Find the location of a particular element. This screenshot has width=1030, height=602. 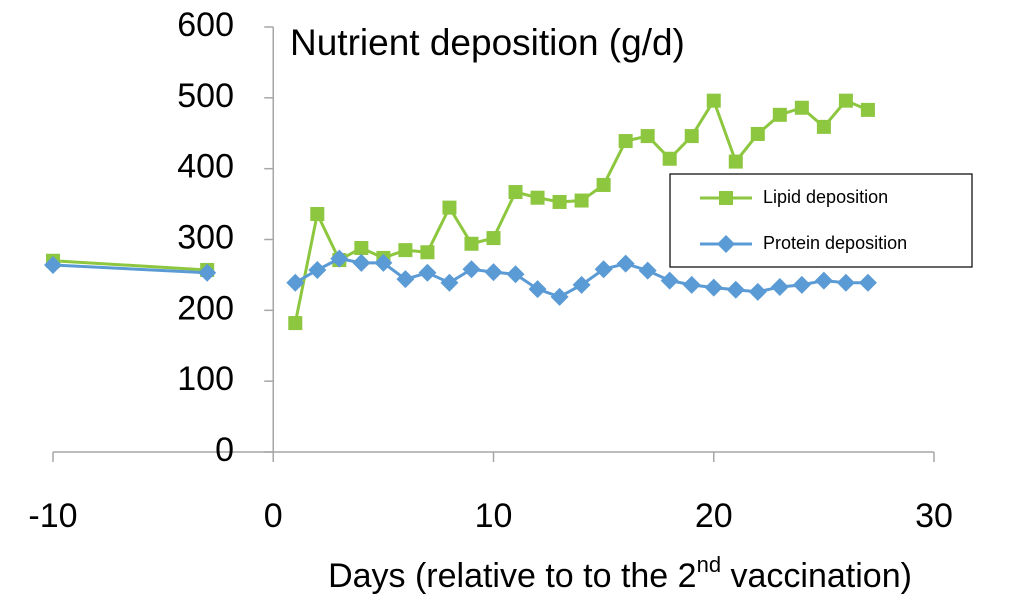

x-axis-label-main: Days (relative to to the 2 is located at coordinates (512, 576).